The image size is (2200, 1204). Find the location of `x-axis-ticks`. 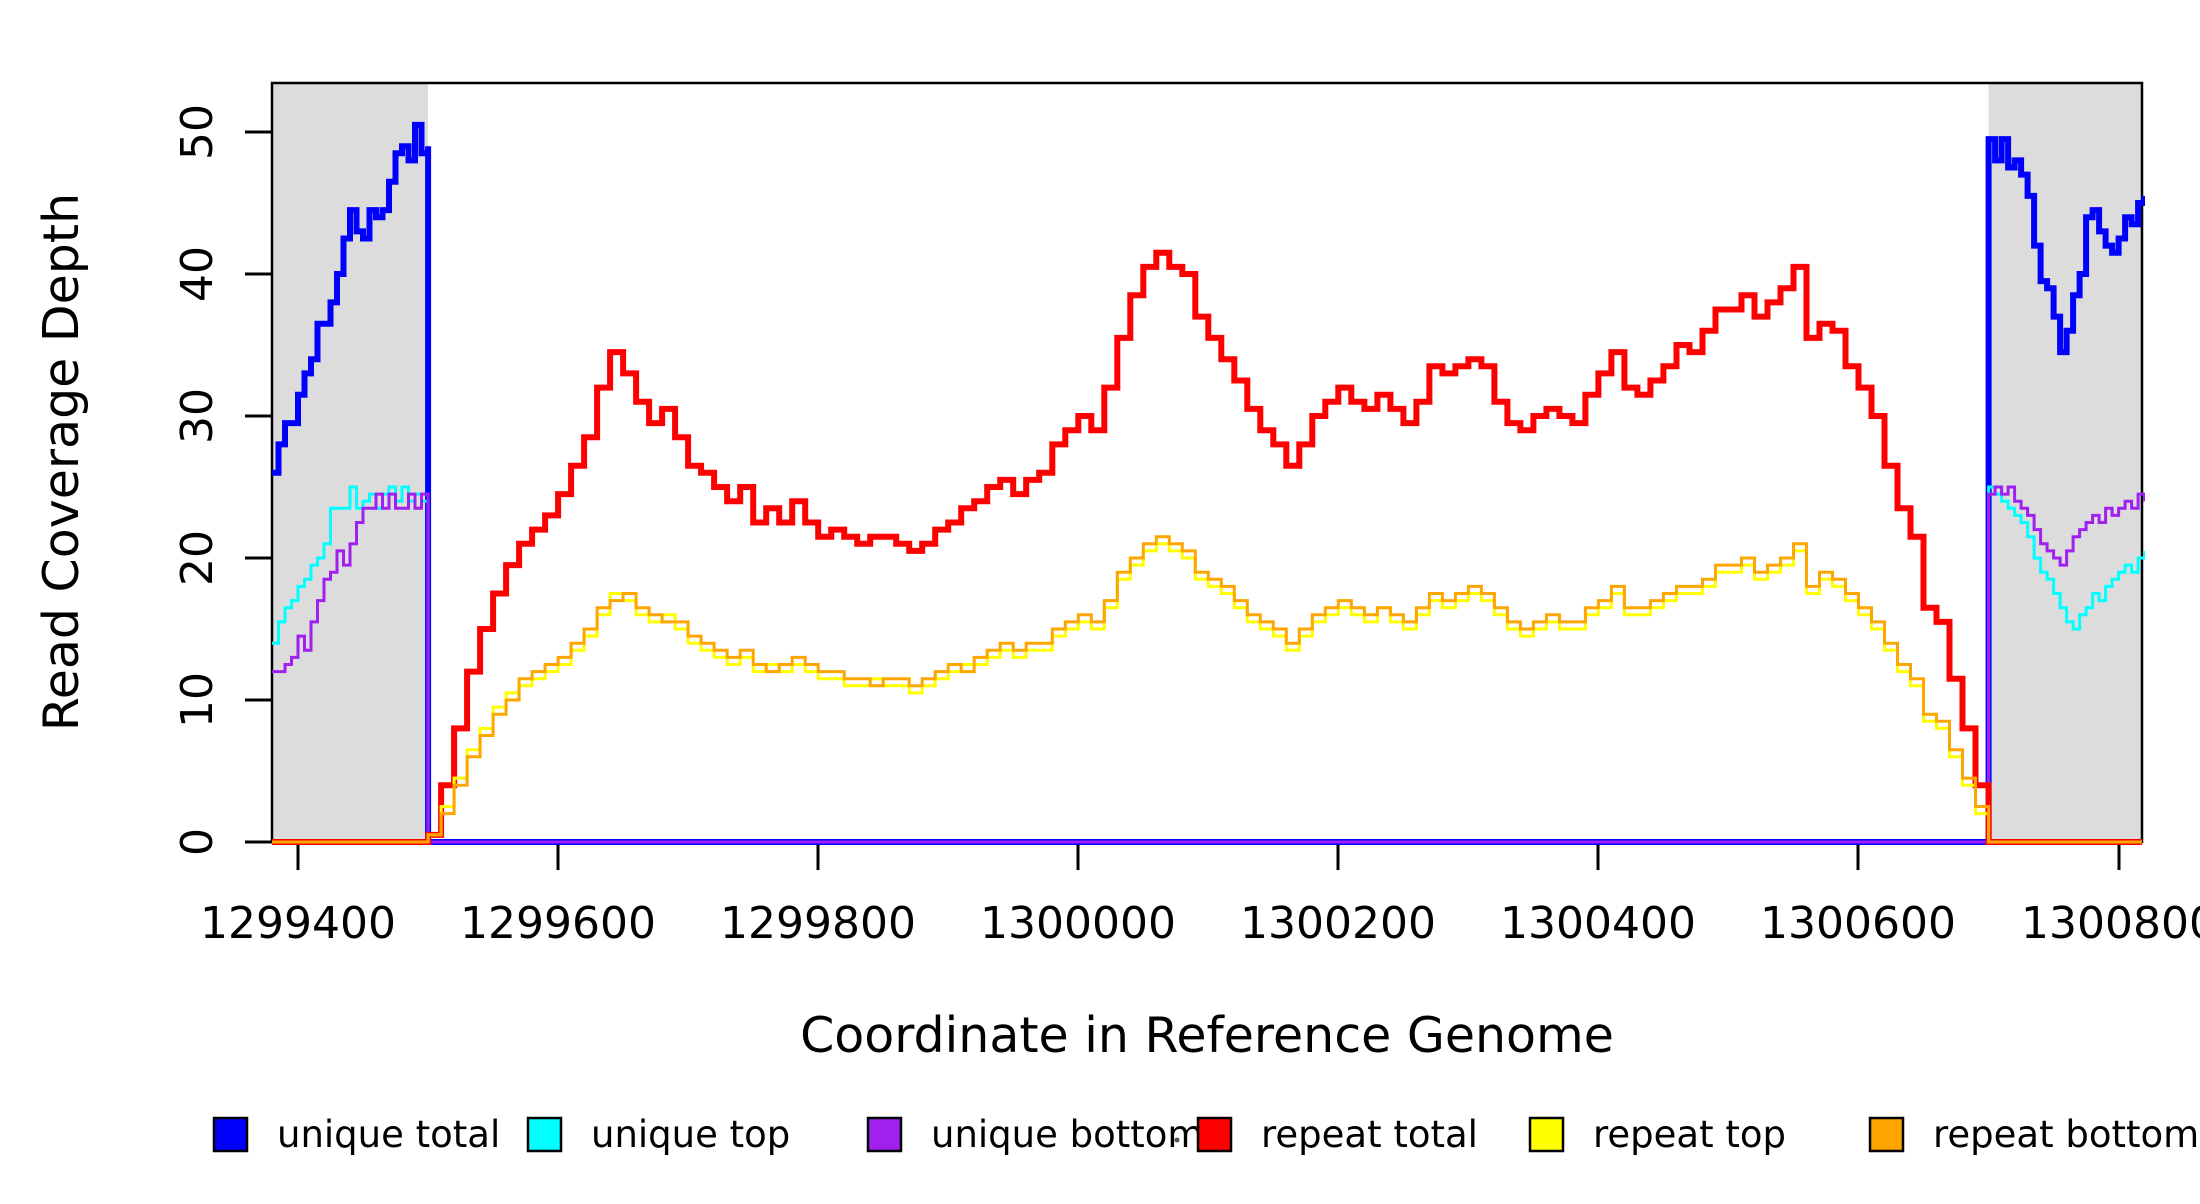

x-axis-ticks is located at coordinates (1208, 856).